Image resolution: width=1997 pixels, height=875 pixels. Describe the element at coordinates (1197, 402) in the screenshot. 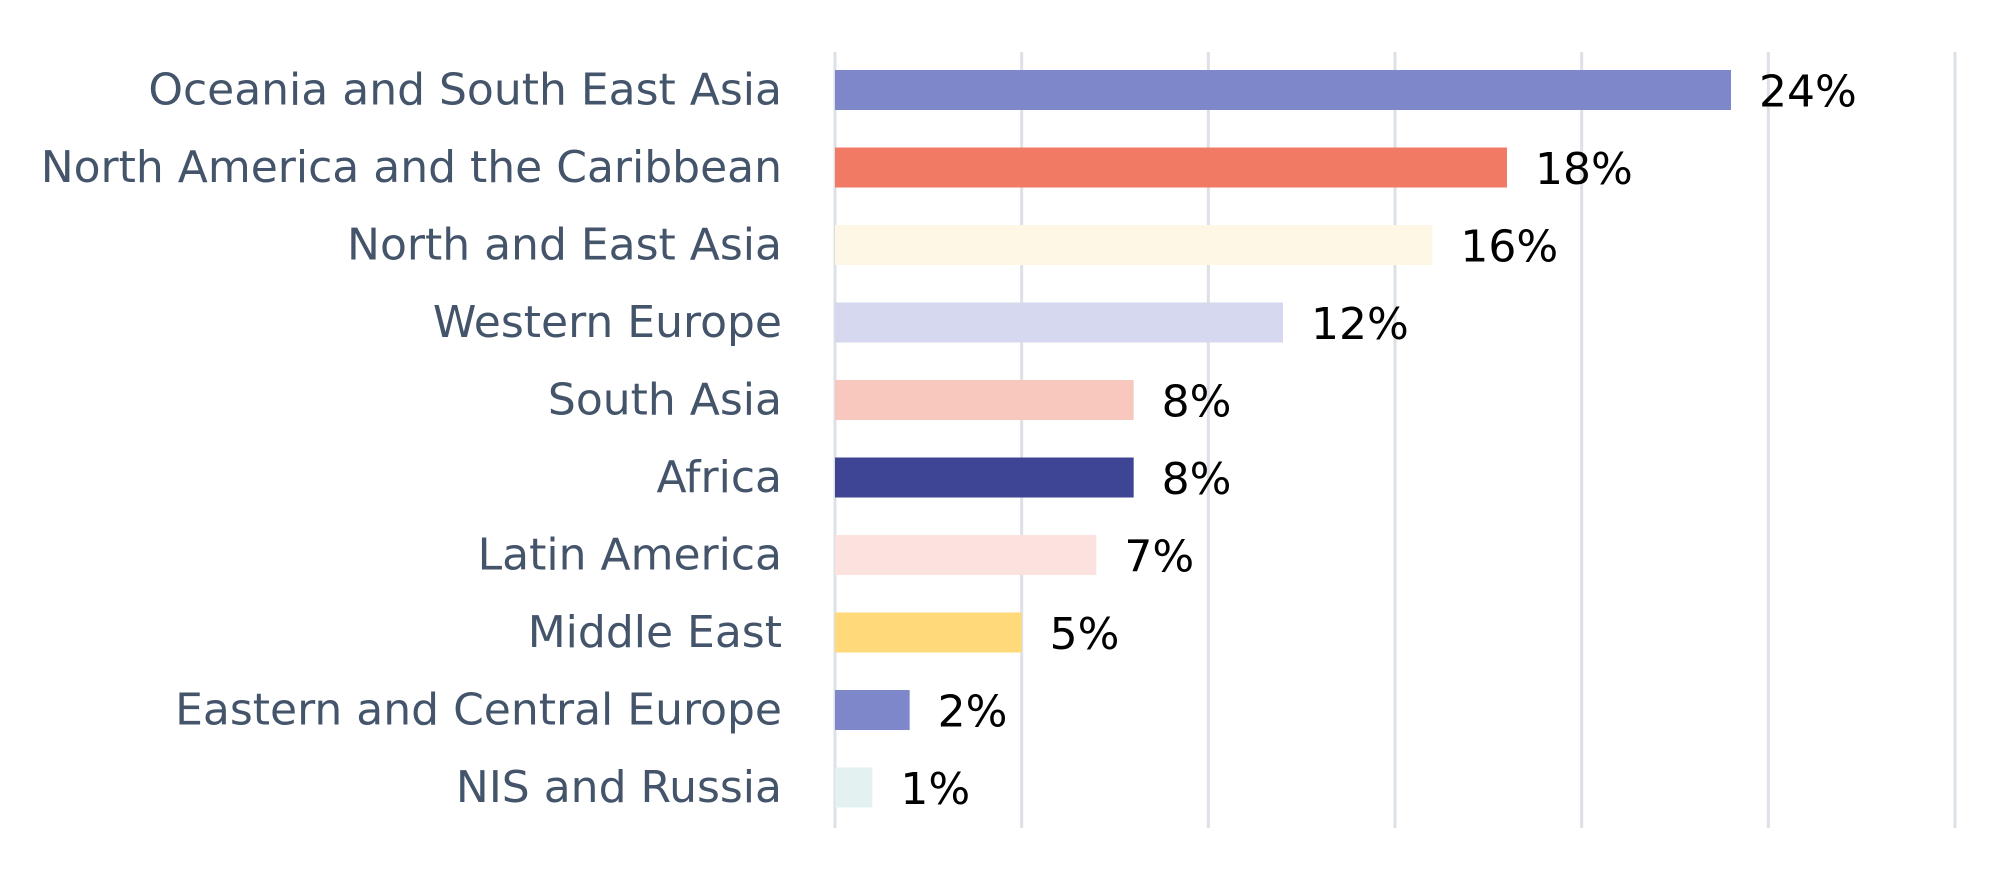

I see `value-label-4: 8%` at that location.